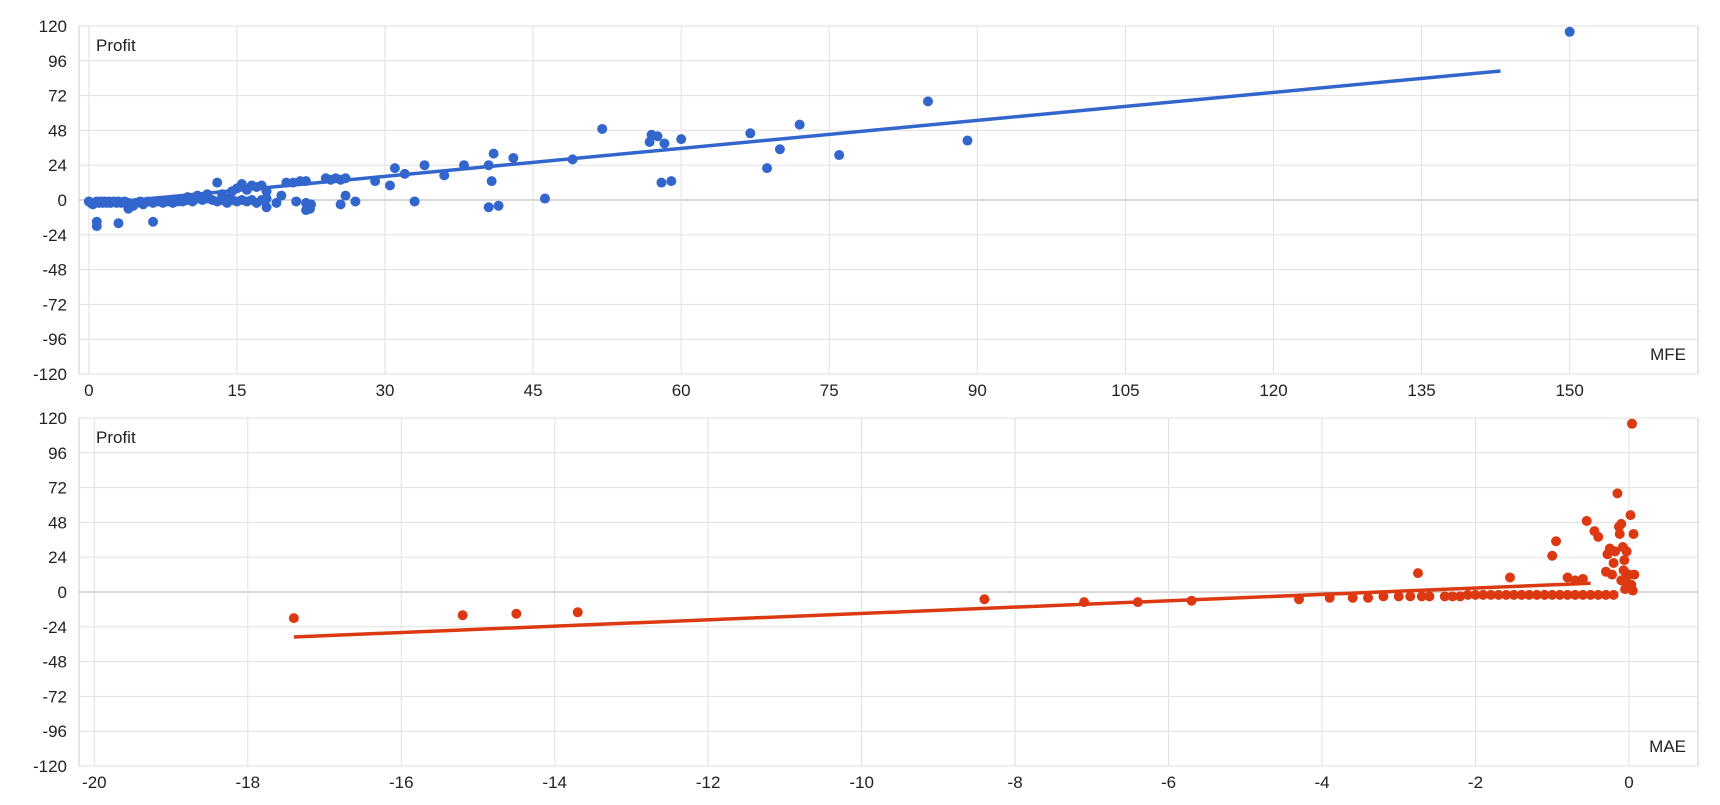 This screenshot has width=1720, height=805. What do you see at coordinates (236, 390) in the screenshot?
I see `mfe-x-tick-label: 15` at bounding box center [236, 390].